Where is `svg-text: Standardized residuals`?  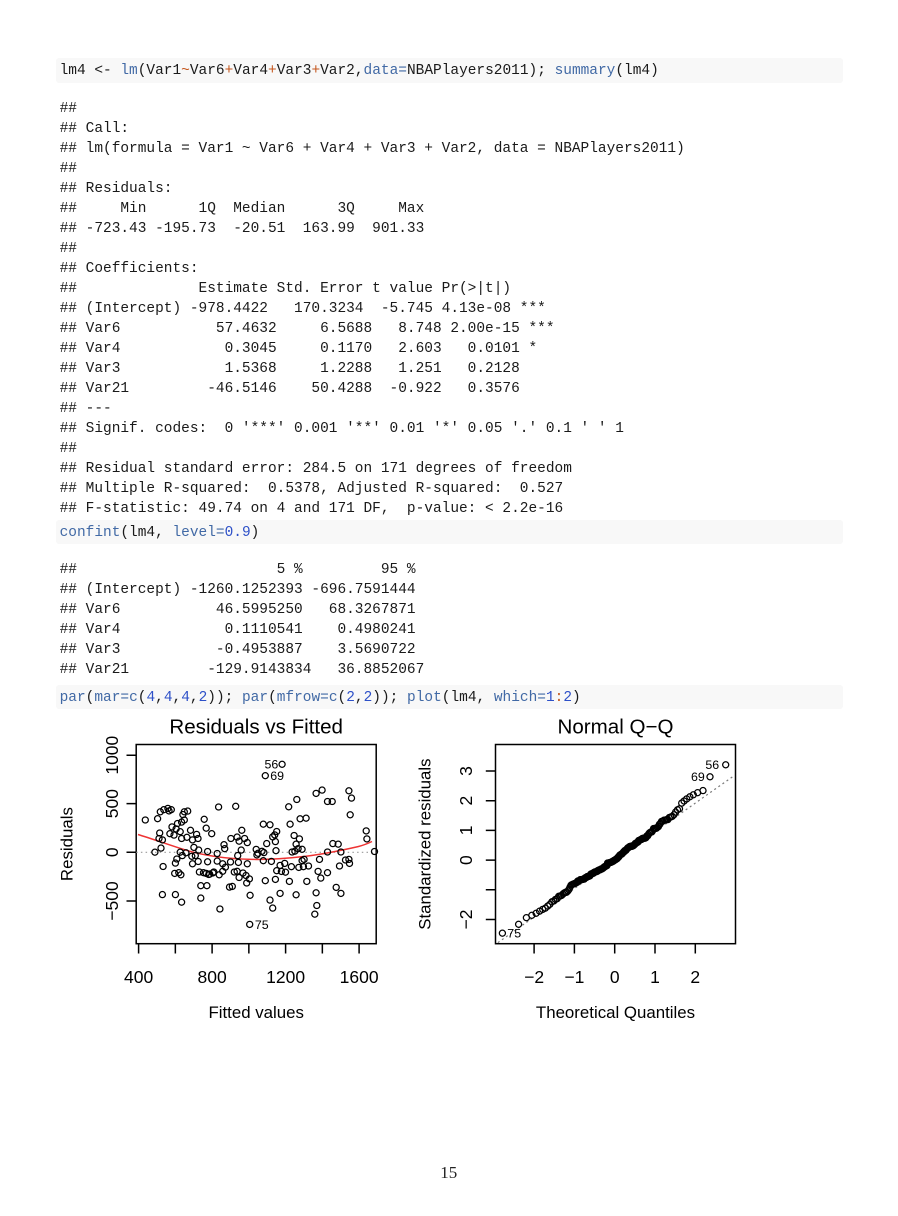 svg-text: Standardized residuals is located at coordinates (425, 843).